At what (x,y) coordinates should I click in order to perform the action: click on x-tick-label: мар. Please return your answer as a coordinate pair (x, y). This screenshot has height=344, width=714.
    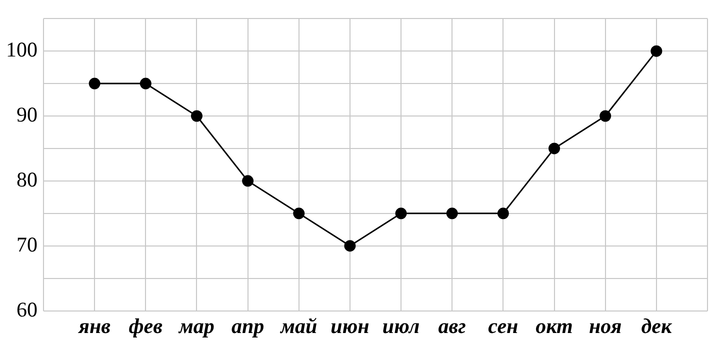
    Looking at the image, I should click on (196, 326).